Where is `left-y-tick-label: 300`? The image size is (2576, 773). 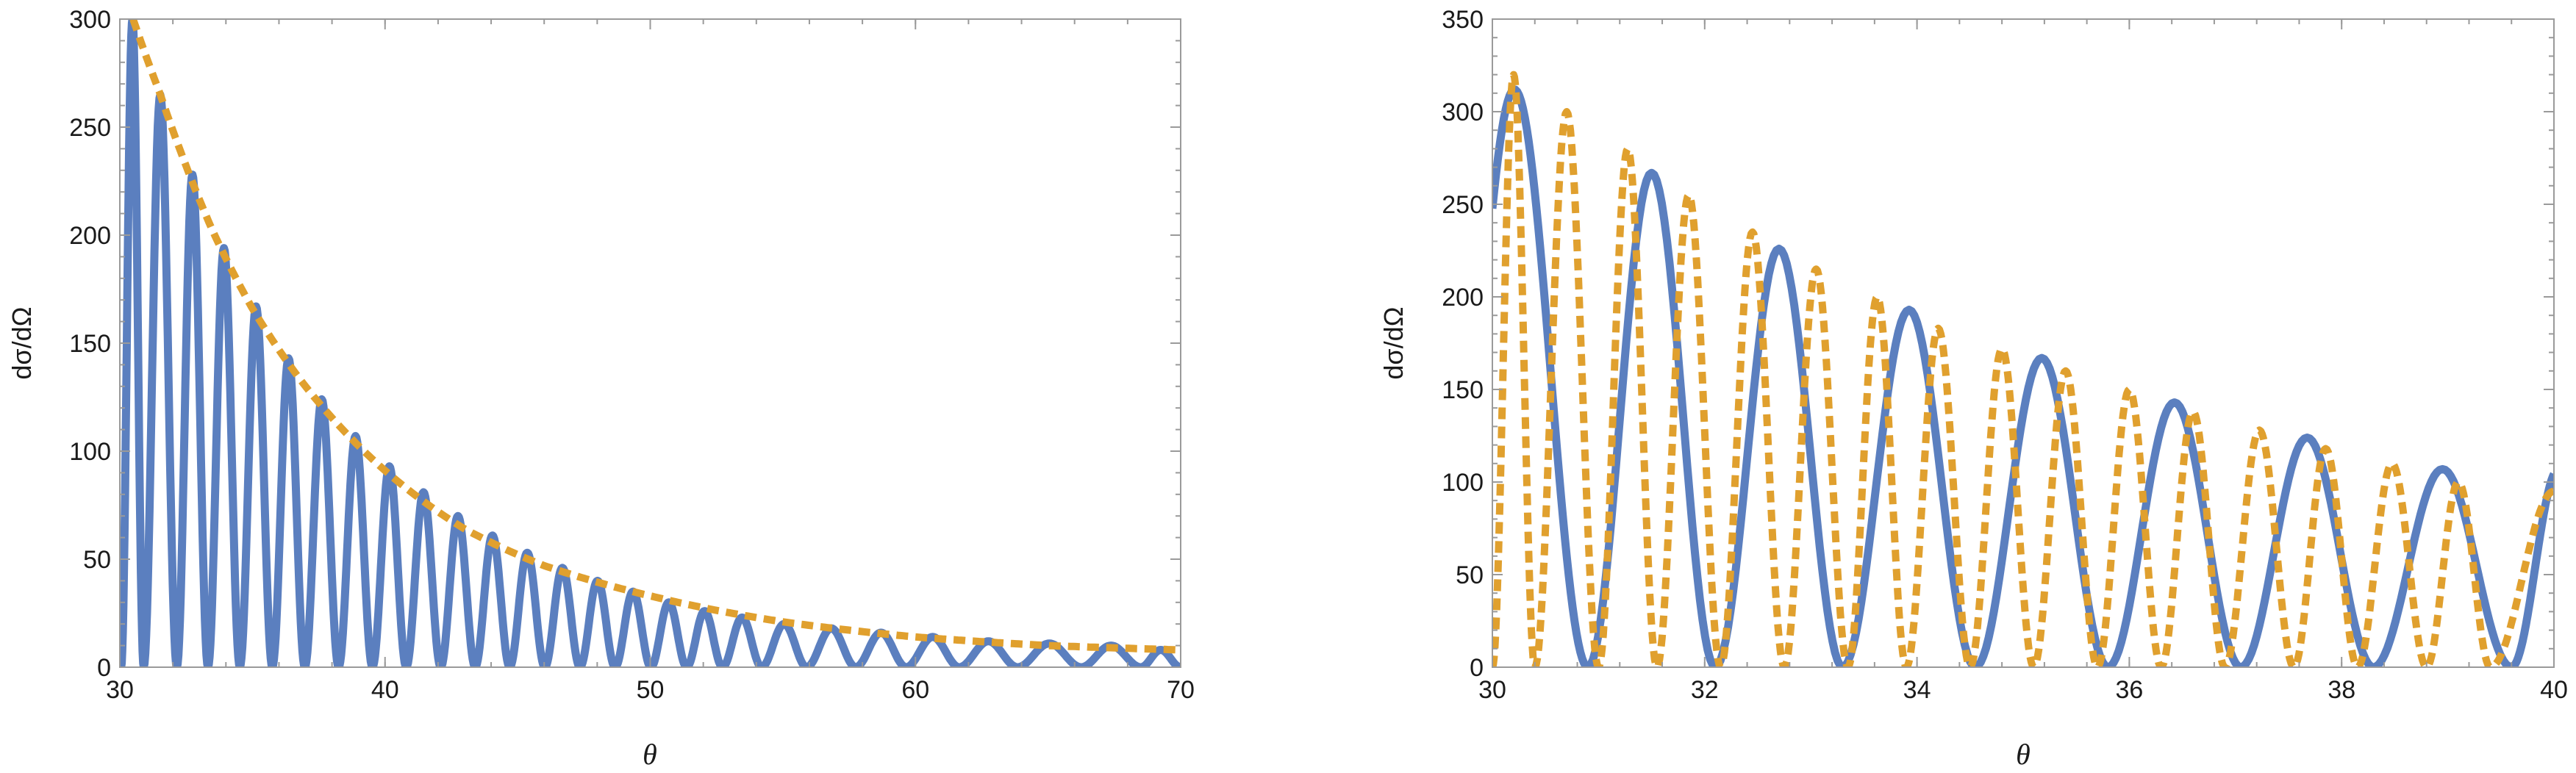
left-y-tick-label: 300 is located at coordinates (90, 20).